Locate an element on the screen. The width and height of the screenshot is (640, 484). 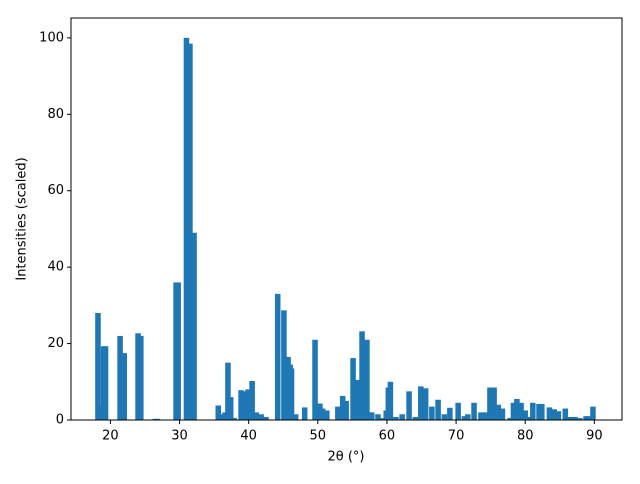
x-tick-label: 80 is located at coordinates (525, 436).